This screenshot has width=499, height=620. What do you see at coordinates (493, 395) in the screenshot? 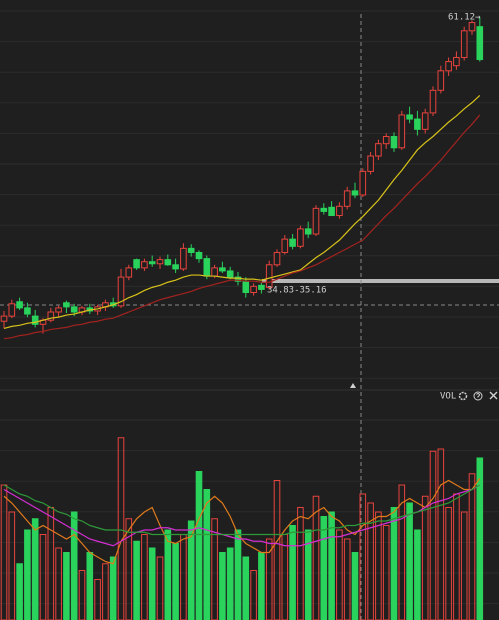
I see `close-icon` at bounding box center [493, 395].